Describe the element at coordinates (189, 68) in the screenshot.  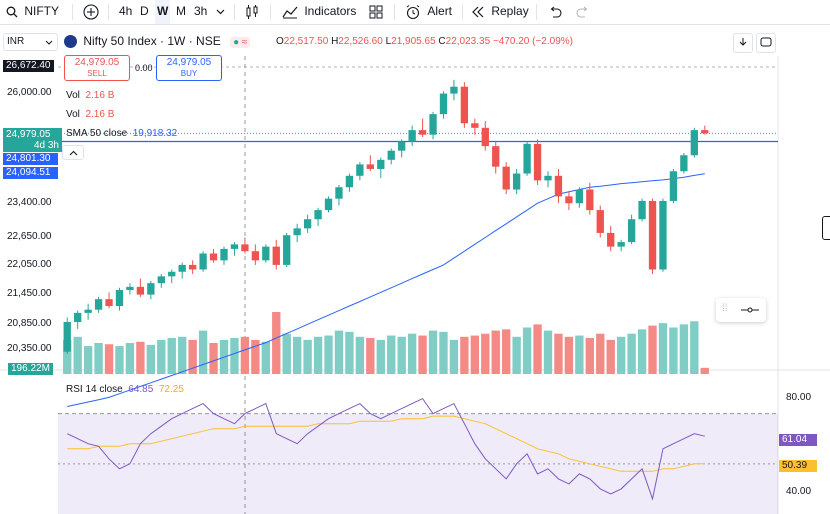
I see `buy-button: 24,979.05 BUY` at that location.